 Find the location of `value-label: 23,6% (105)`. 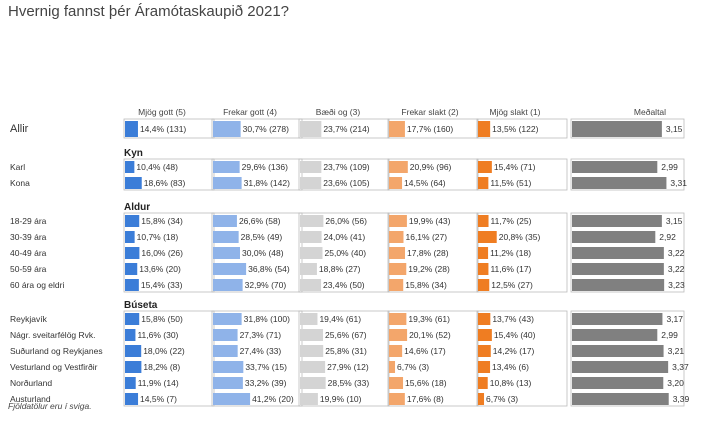

value-label: 23,6% (105) is located at coordinates (346, 183).